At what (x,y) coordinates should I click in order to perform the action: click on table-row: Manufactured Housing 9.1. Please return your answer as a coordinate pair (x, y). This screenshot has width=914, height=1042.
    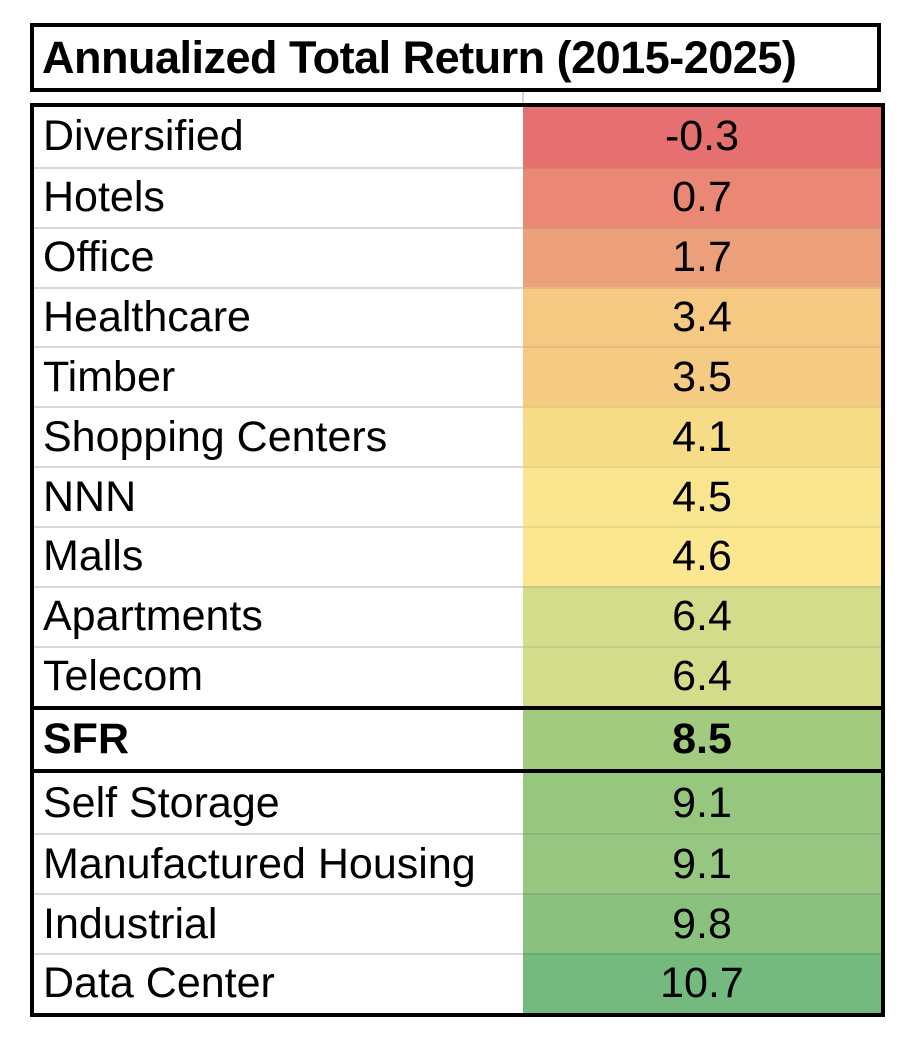
    Looking at the image, I should click on (457, 863).